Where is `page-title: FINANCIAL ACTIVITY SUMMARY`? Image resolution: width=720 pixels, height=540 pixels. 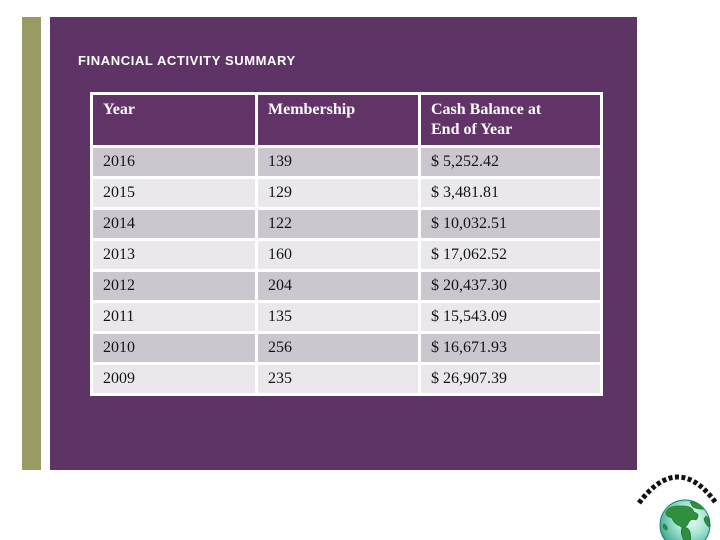 page-title: FINANCIAL ACTIVITY SUMMARY is located at coordinates (187, 60).